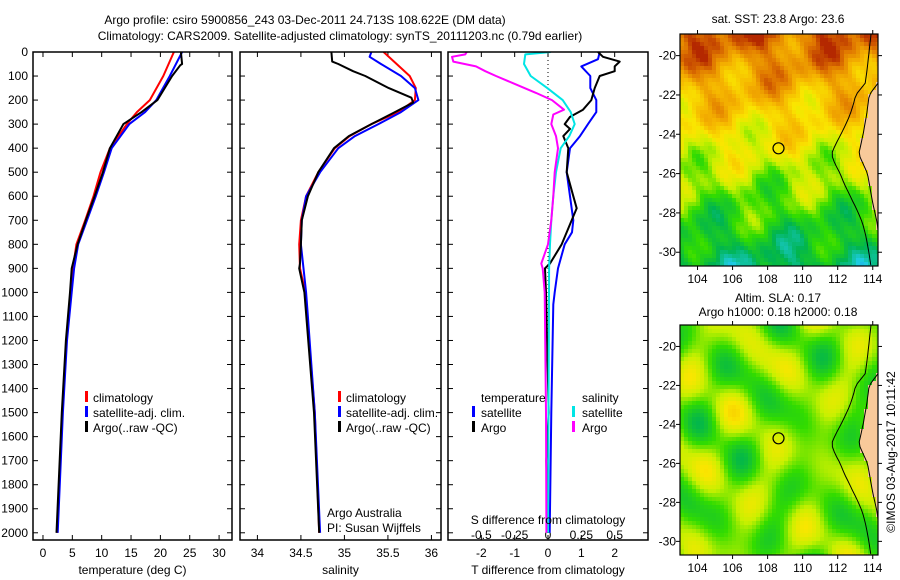 The image size is (900, 580). I want to click on depth-tick-label: 500, so click(18, 172).